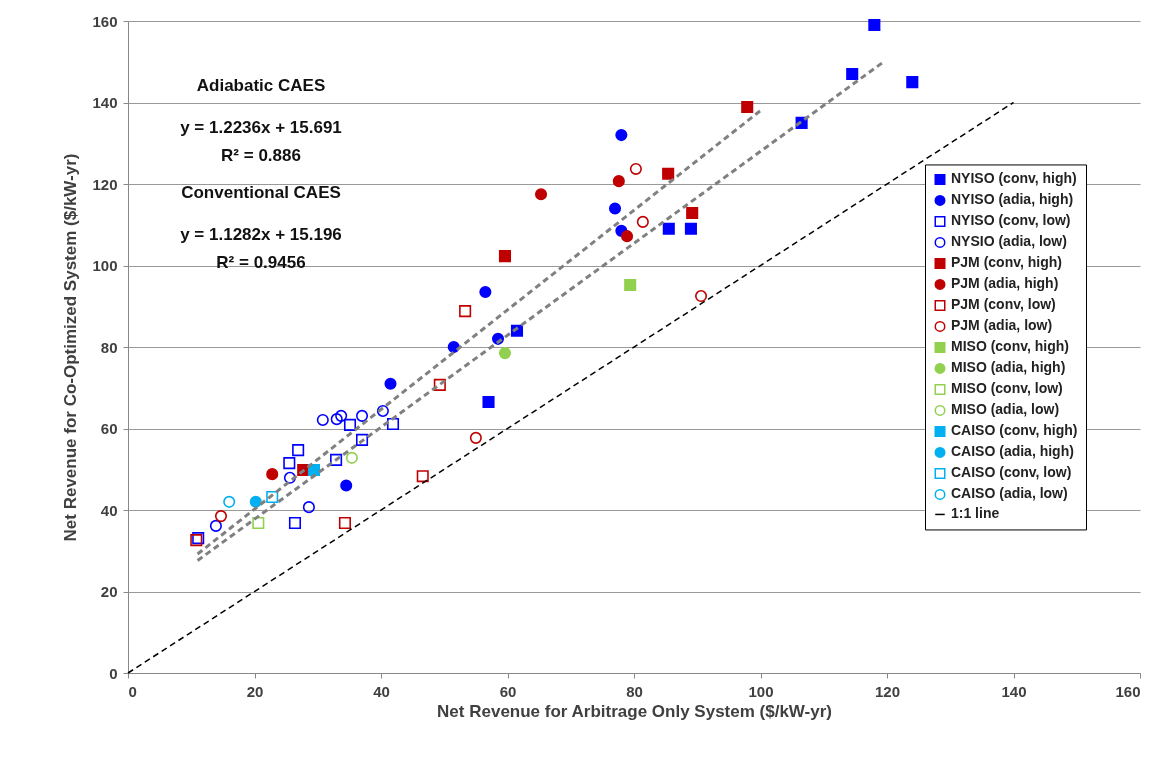  I want to click on annotation: y = 1.2236x + 15.691, so click(261, 127).